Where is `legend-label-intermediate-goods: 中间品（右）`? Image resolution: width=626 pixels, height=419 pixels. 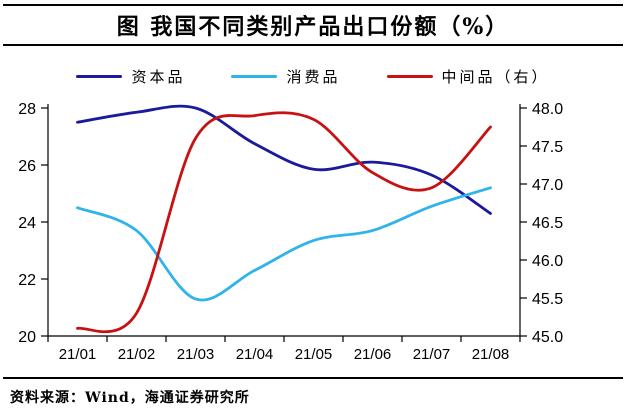
legend-label-intermediate-goods: 中间品（右） is located at coordinates (495, 77).